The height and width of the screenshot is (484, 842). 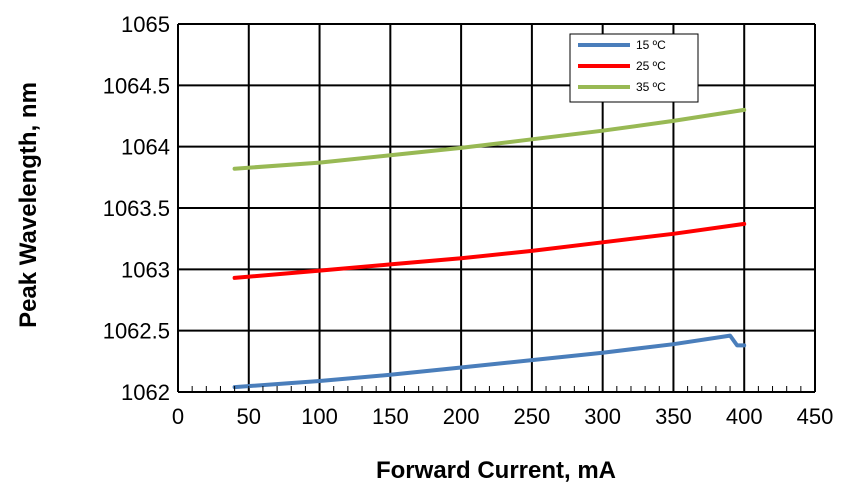 What do you see at coordinates (461, 416) in the screenshot?
I see `x-tick-label: 200` at bounding box center [461, 416].